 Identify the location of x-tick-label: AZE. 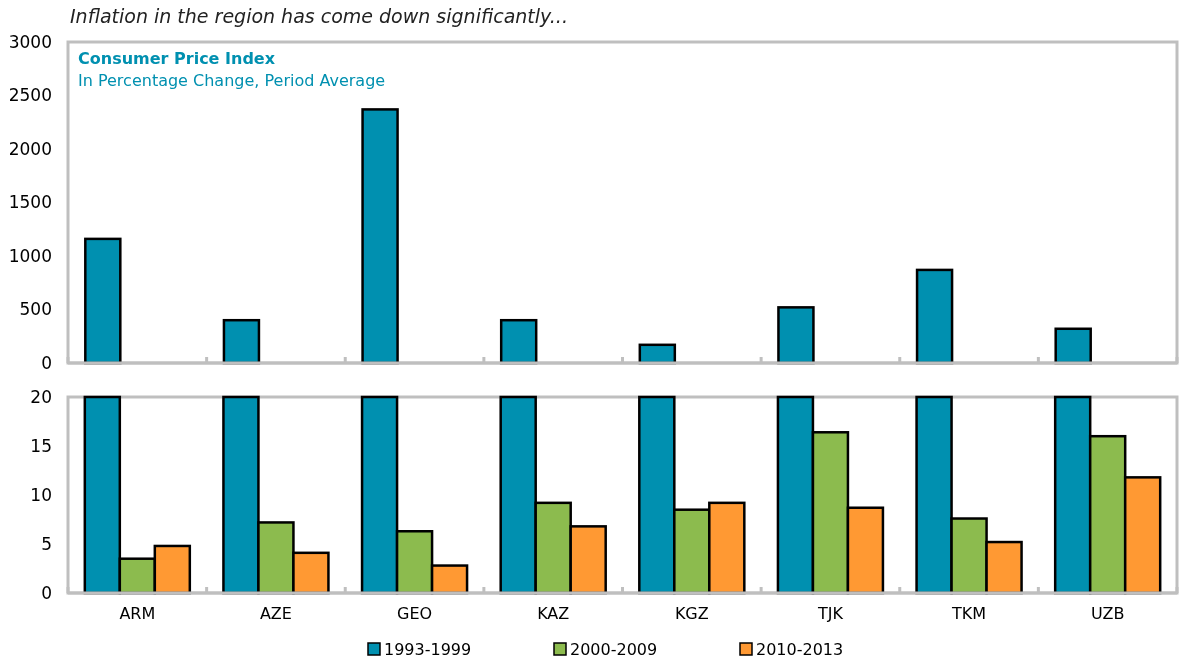
(275, 613).